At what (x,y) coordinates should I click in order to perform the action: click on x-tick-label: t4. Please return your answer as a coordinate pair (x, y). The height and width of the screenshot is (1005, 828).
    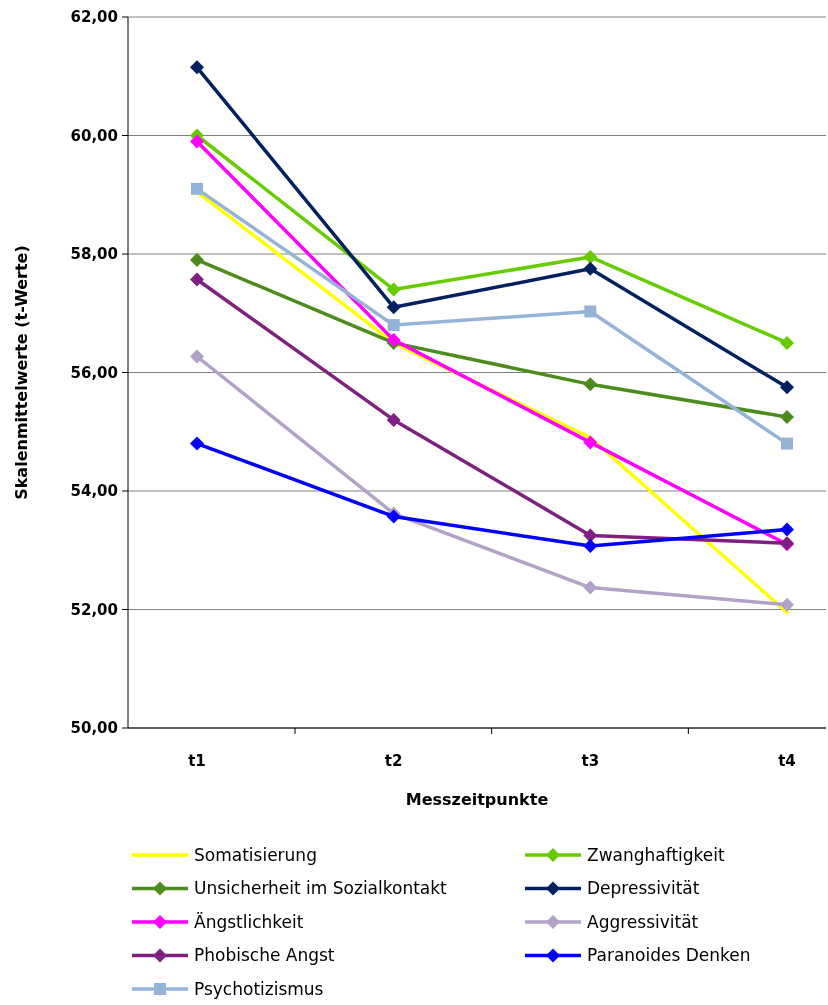
    Looking at the image, I should click on (787, 761).